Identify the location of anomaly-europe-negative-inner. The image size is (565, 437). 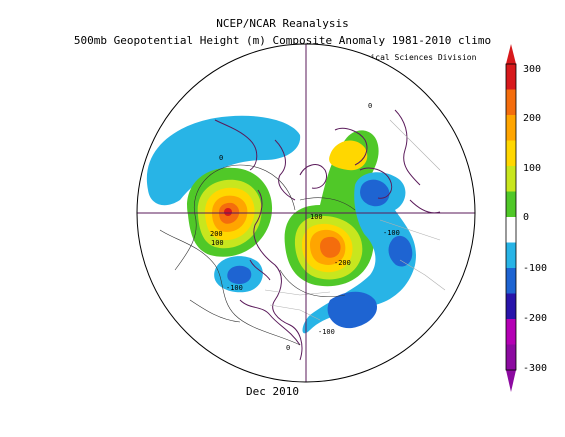
(352, 310).